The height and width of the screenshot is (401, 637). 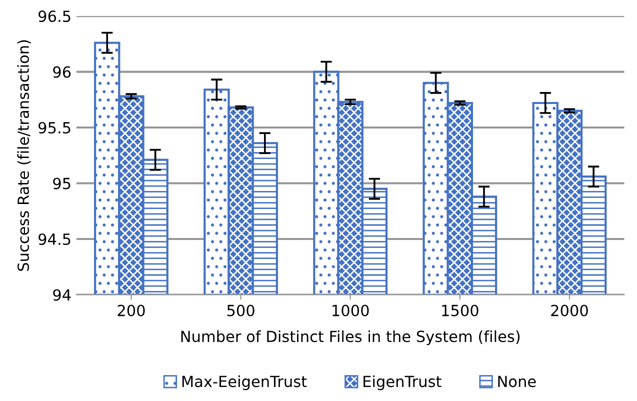 What do you see at coordinates (62, 295) in the screenshot?
I see `y-tick-label: 94` at bounding box center [62, 295].